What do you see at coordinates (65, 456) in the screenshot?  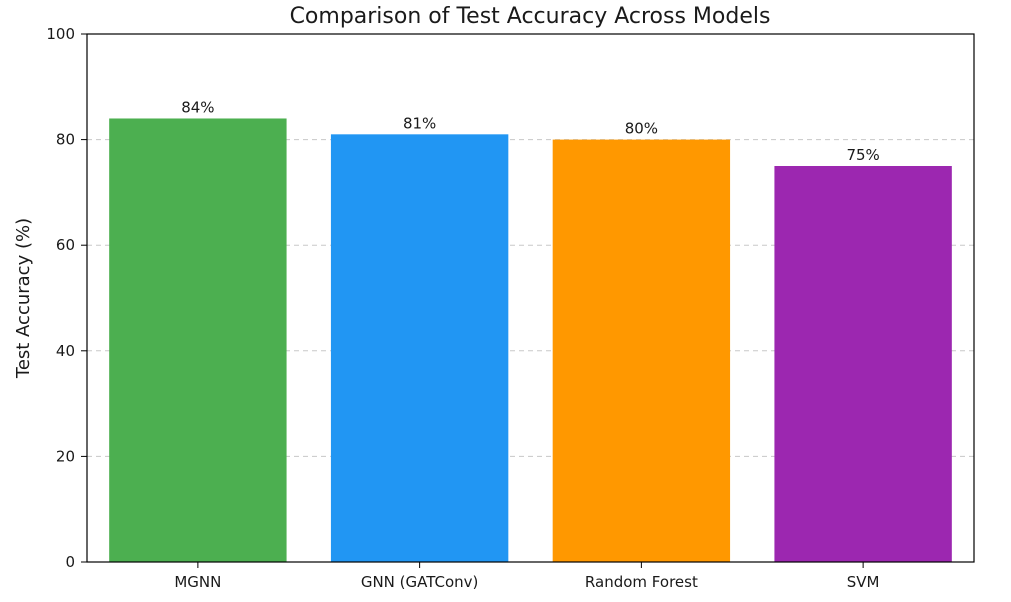 I see `y-tick-label: 20` at bounding box center [65, 456].